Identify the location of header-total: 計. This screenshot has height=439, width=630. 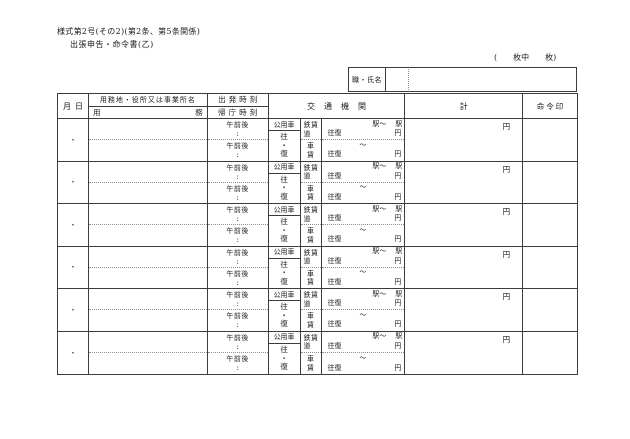
(464, 106).